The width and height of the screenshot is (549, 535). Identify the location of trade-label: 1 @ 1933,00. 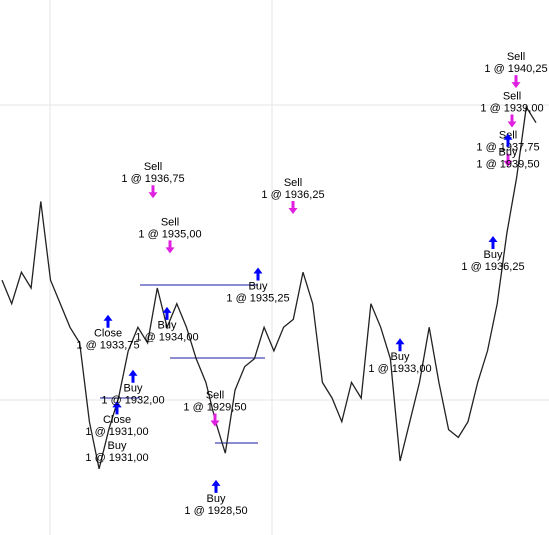
(399, 369).